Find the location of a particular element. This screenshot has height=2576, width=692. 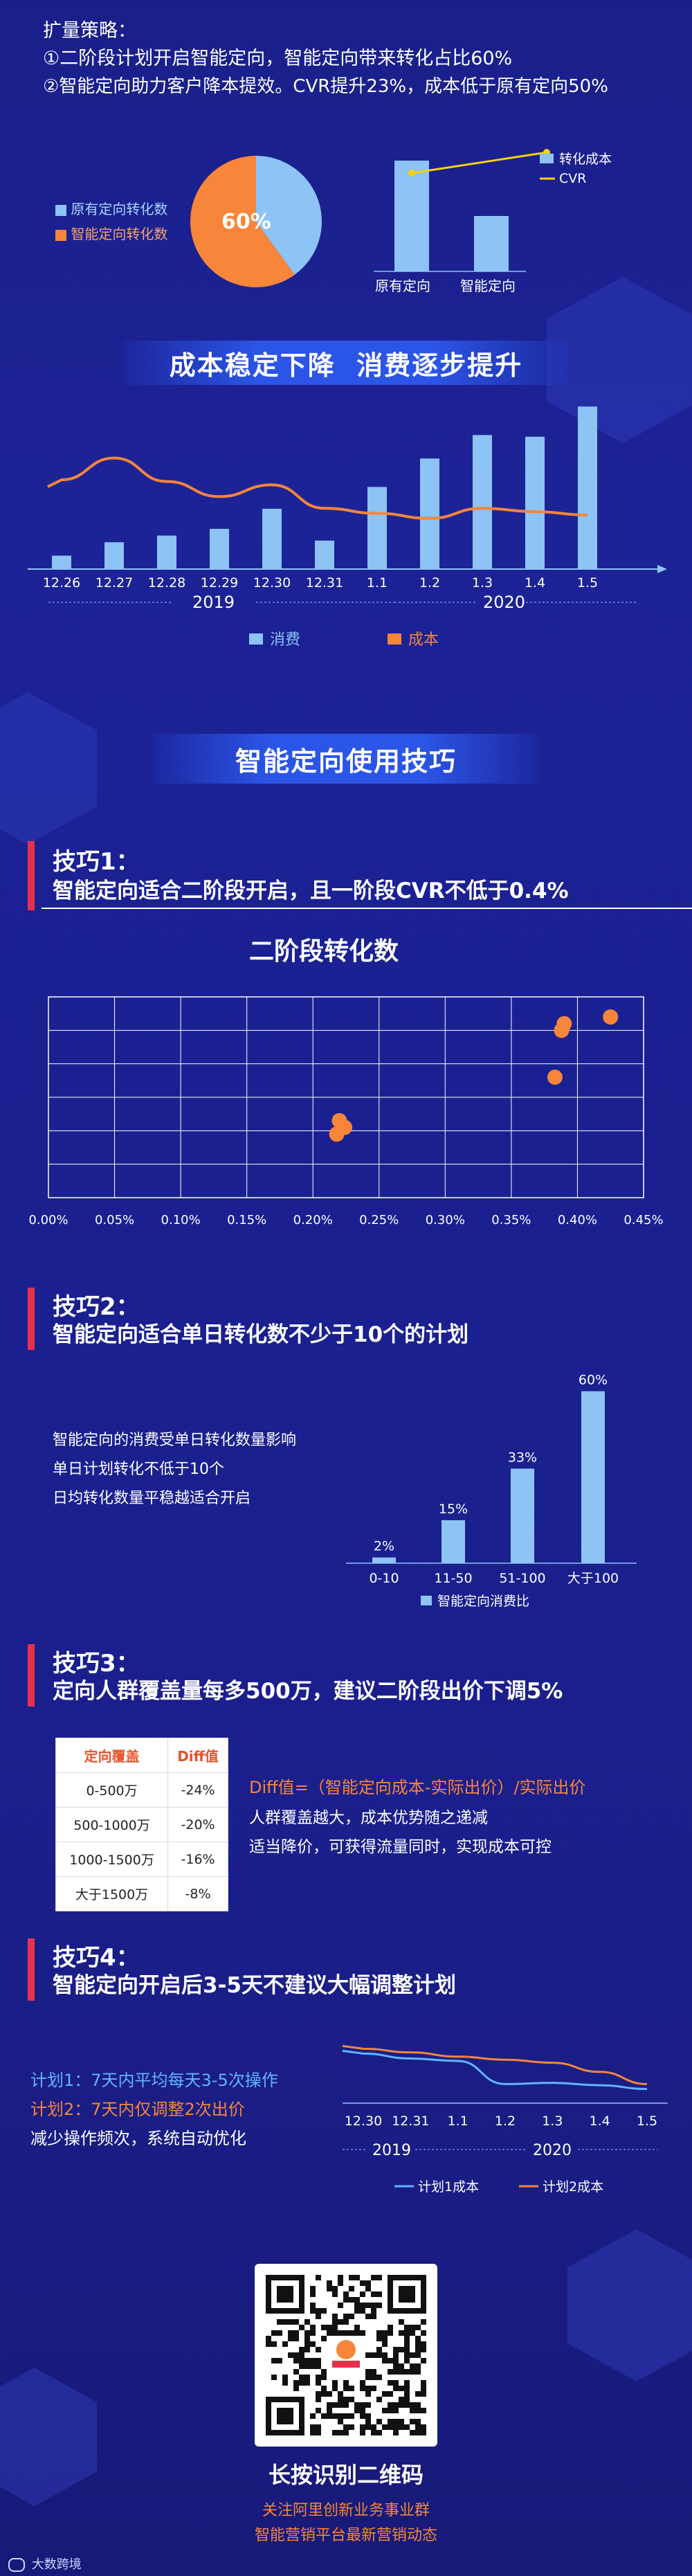

year-label-2019: 2019 is located at coordinates (391, 2150).